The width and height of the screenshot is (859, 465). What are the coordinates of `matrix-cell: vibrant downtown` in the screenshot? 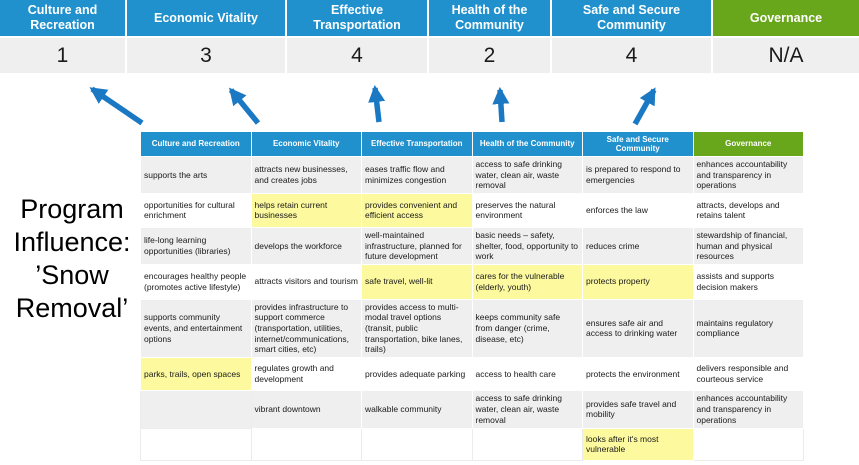 It's located at (306, 409).